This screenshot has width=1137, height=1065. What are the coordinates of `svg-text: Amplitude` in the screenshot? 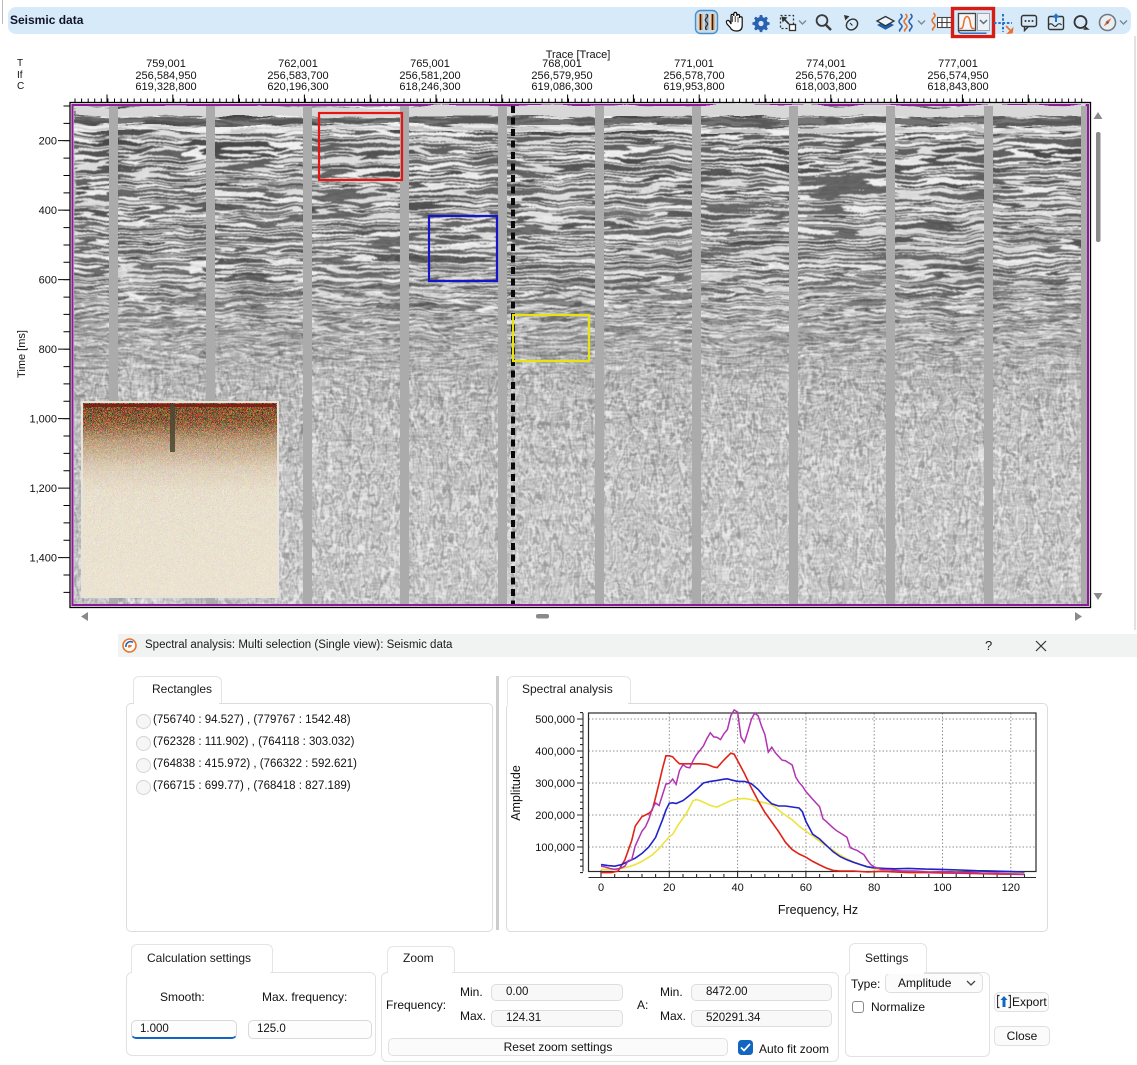 It's located at (516, 793).